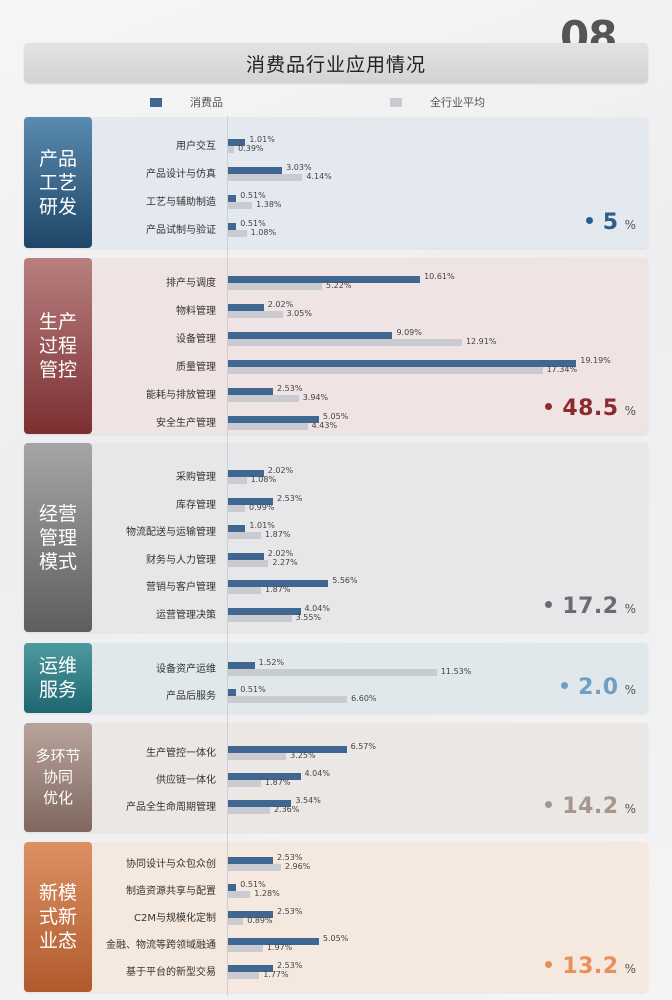 This screenshot has height=1000, width=672. What do you see at coordinates (171, 864) in the screenshot?
I see `row-category-label: 协同设计与众包众创` at bounding box center [171, 864].